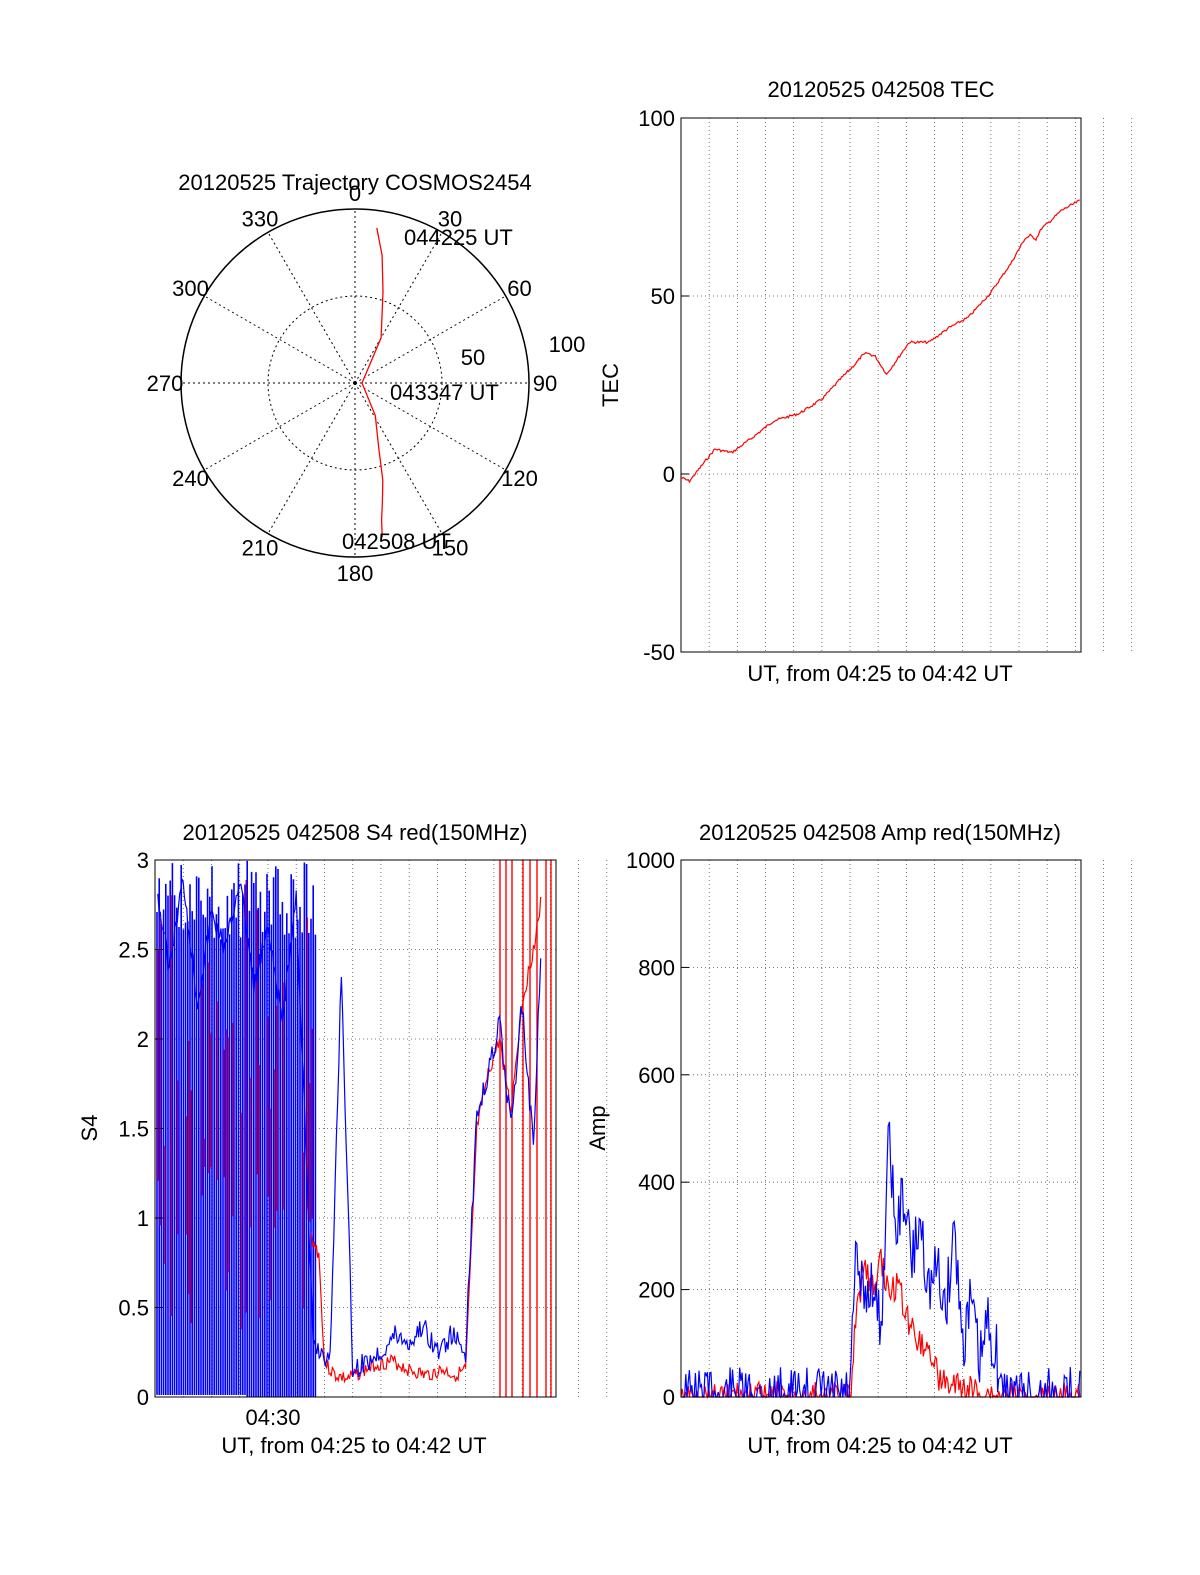  Describe the element at coordinates (143, 1218) in the screenshot. I see `y-tick-label: 1` at that location.